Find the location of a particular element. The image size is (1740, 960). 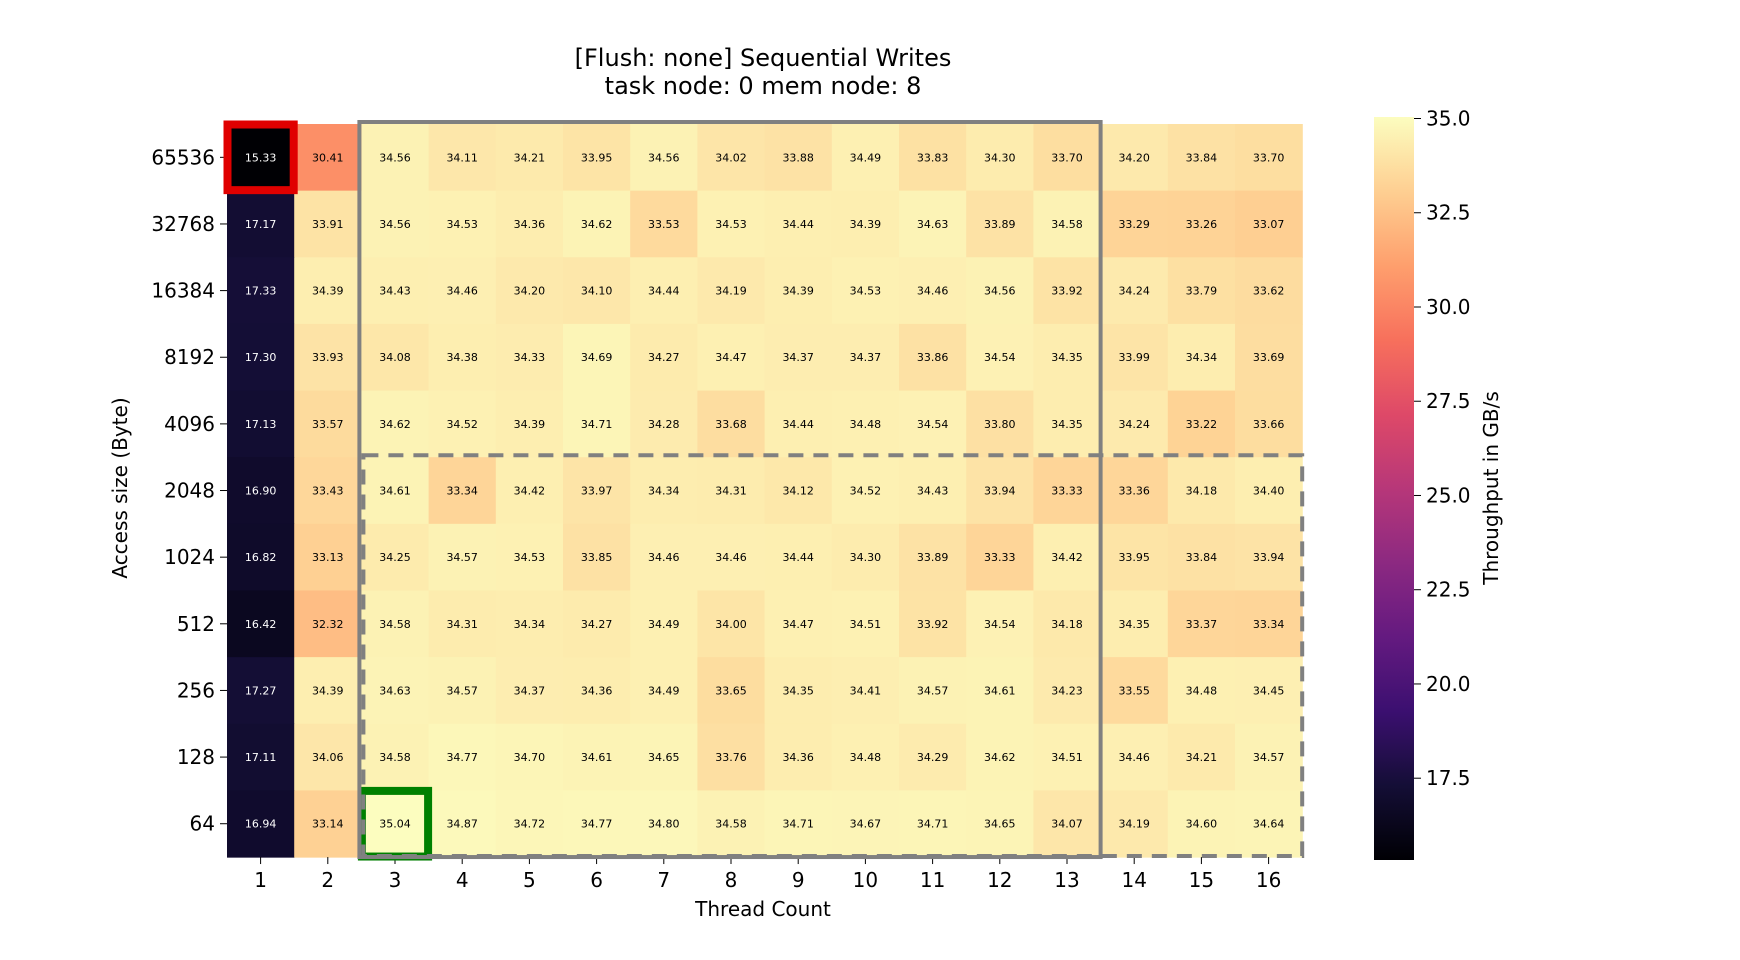

y-tick-label: 65536 is located at coordinates (183, 157).